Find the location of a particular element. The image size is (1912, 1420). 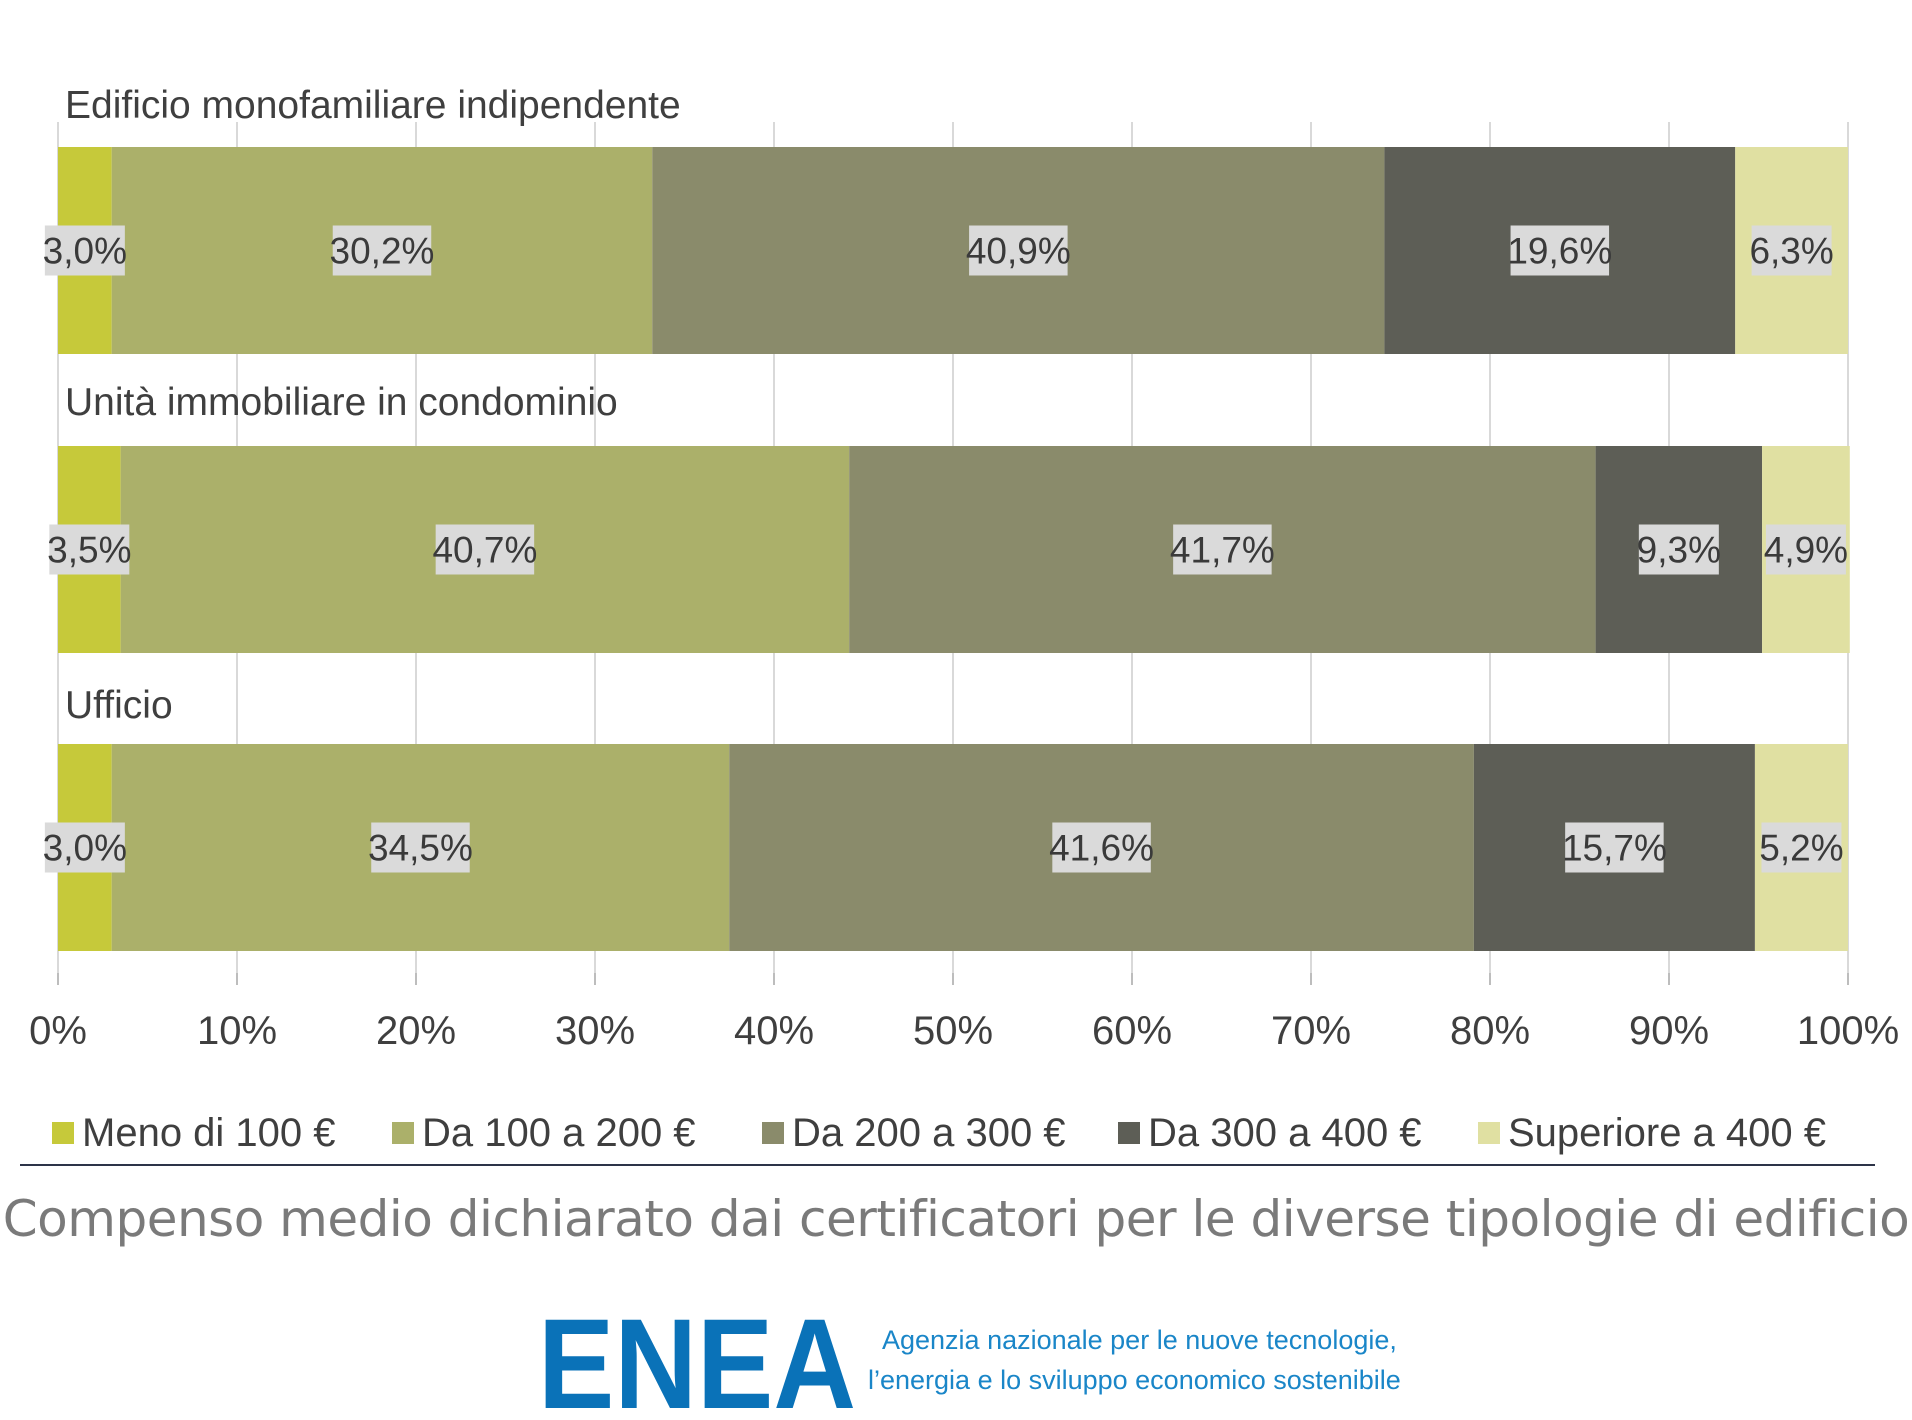

category-label: Ufficio is located at coordinates (119, 705).